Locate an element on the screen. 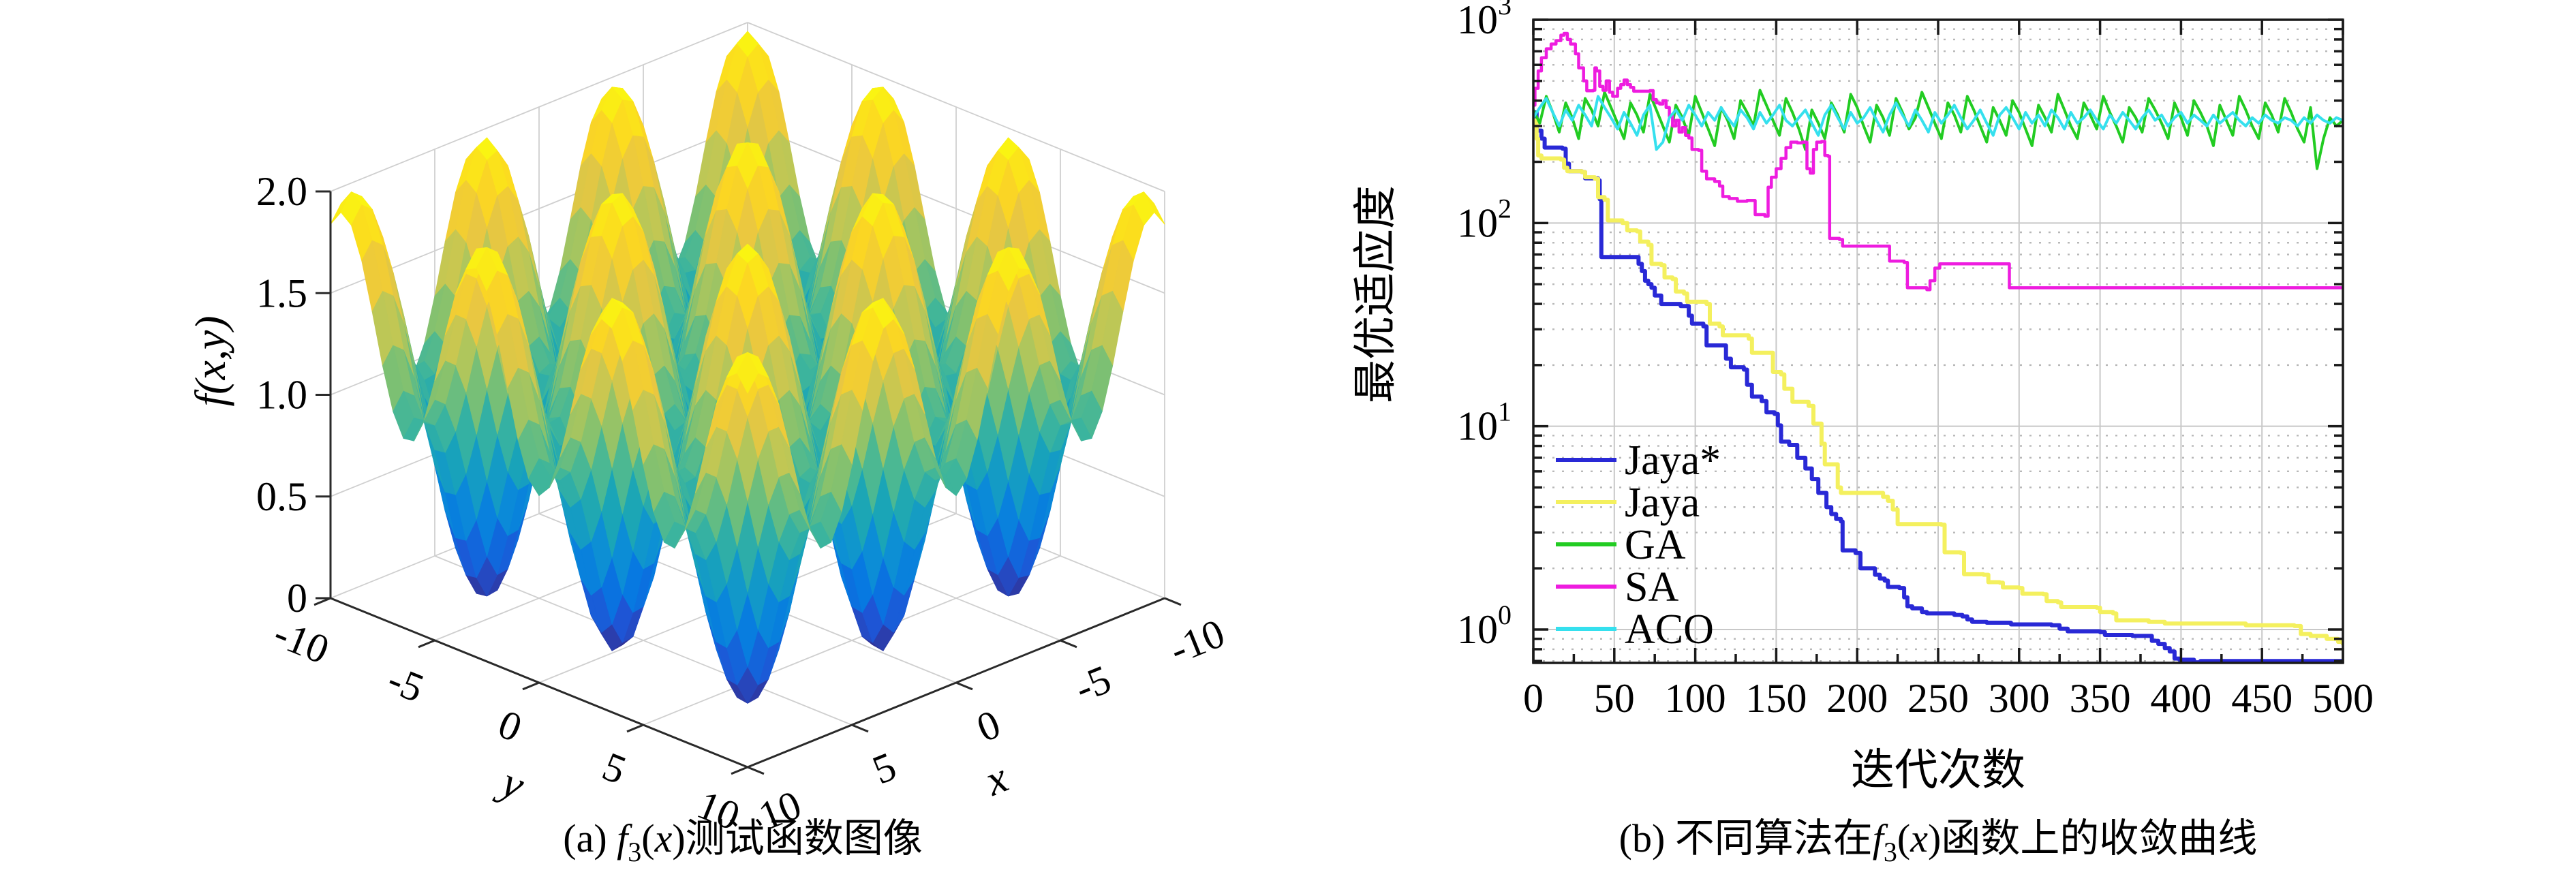  series-line-aco is located at coordinates (1938, 123).